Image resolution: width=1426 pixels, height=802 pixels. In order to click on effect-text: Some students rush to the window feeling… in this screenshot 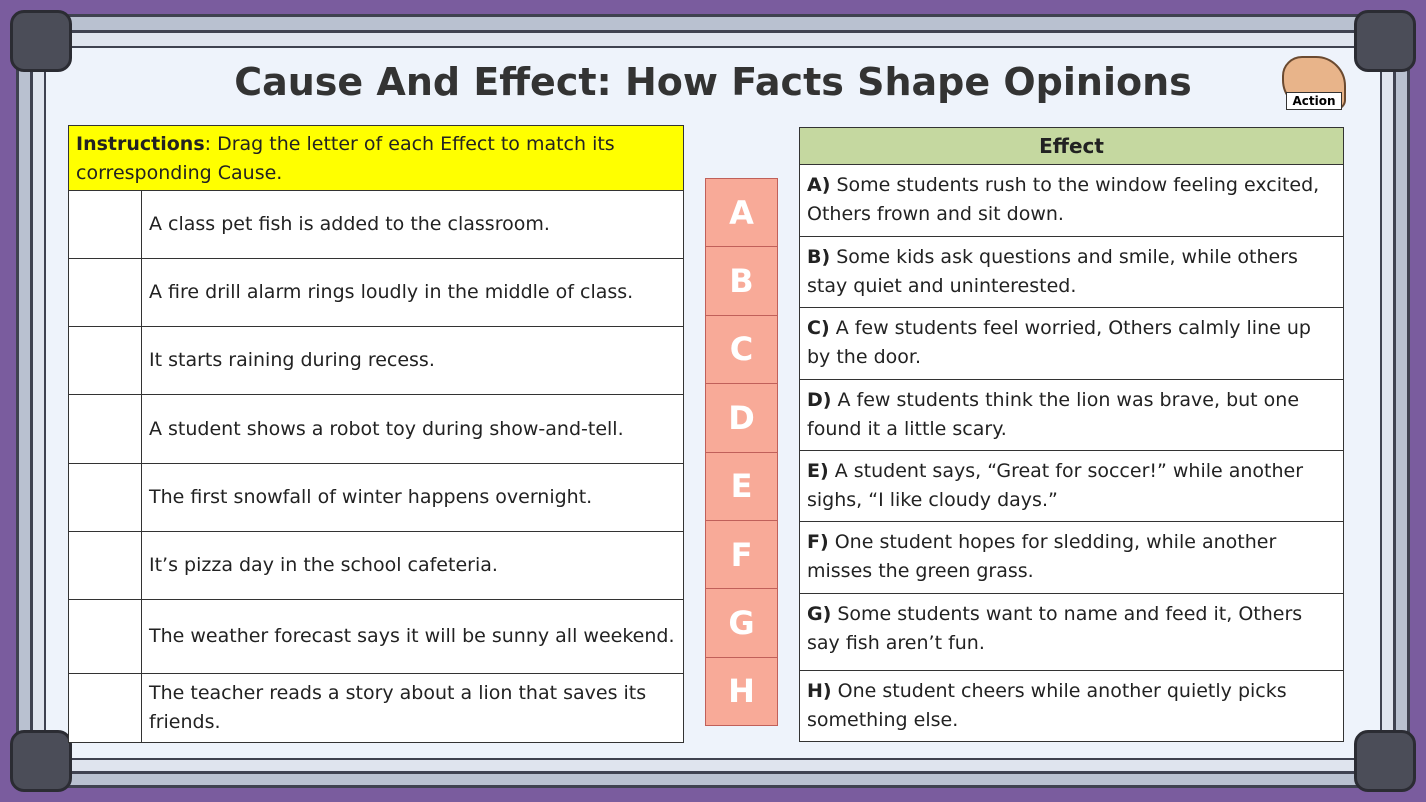, I will do `click(1063, 199)`.